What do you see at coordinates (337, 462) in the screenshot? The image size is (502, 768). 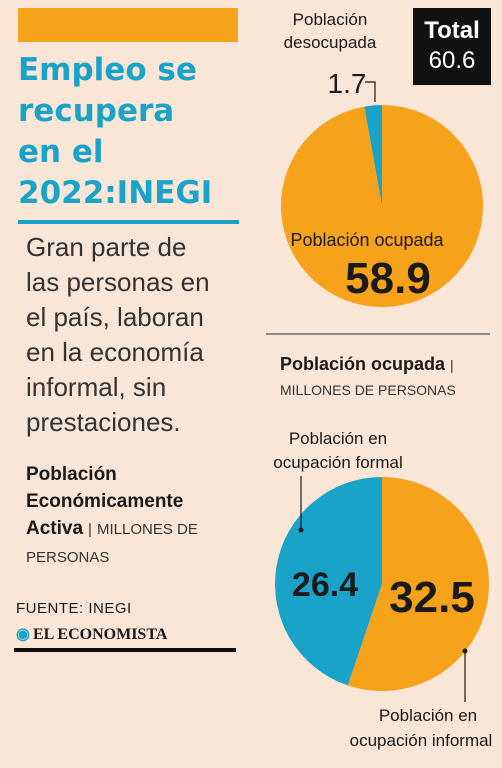 I see `pie2-label-formal: ocupación formal` at bounding box center [337, 462].